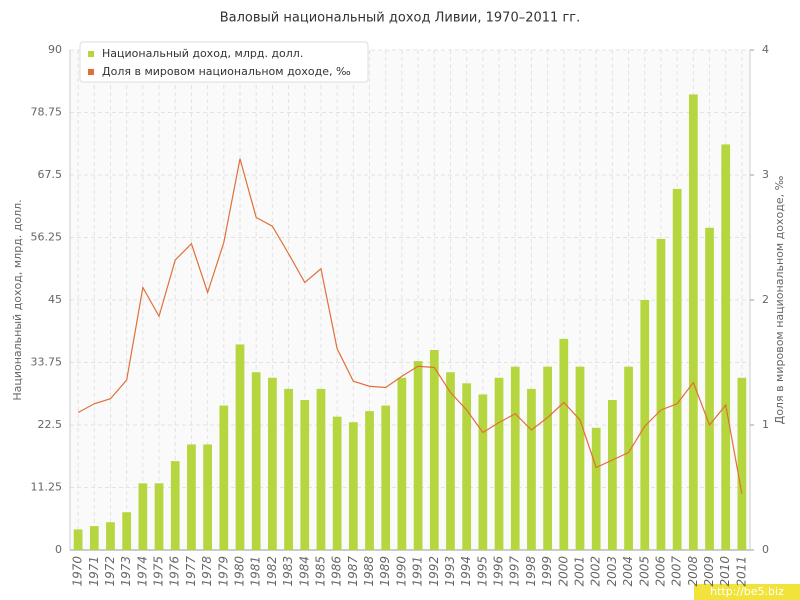 The width and height of the screenshot is (800, 600). I want to click on x-tick-label: 1991, so click(418, 571).